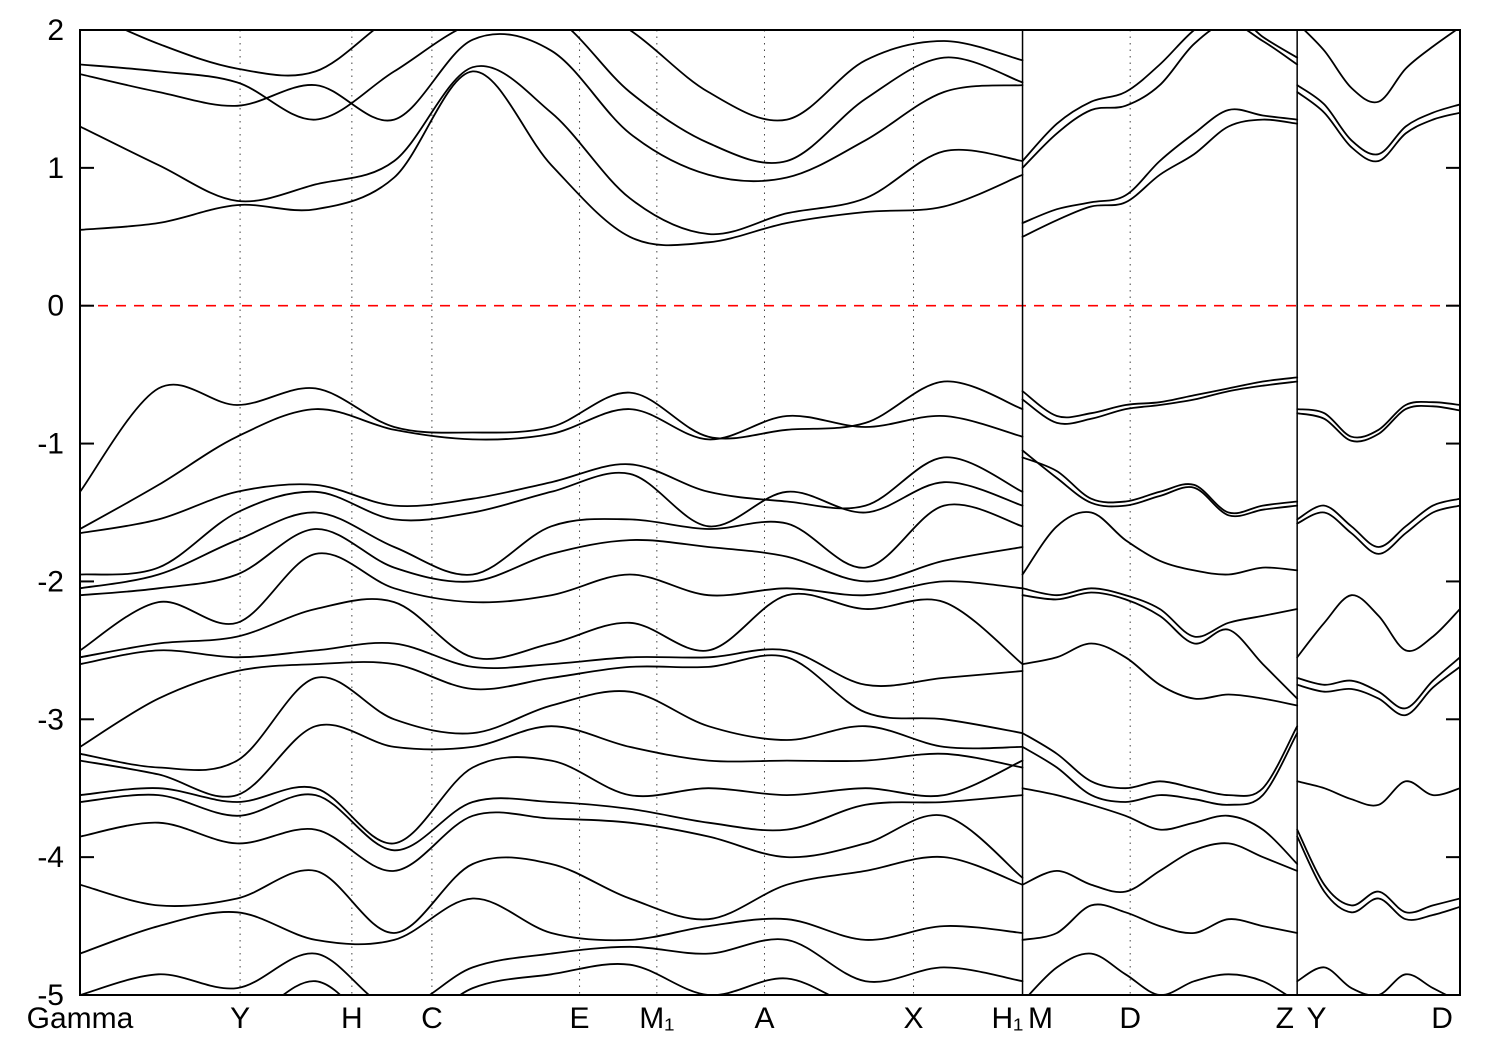  What do you see at coordinates (764, 1018) in the screenshot?
I see `kpoint-label: A` at bounding box center [764, 1018].